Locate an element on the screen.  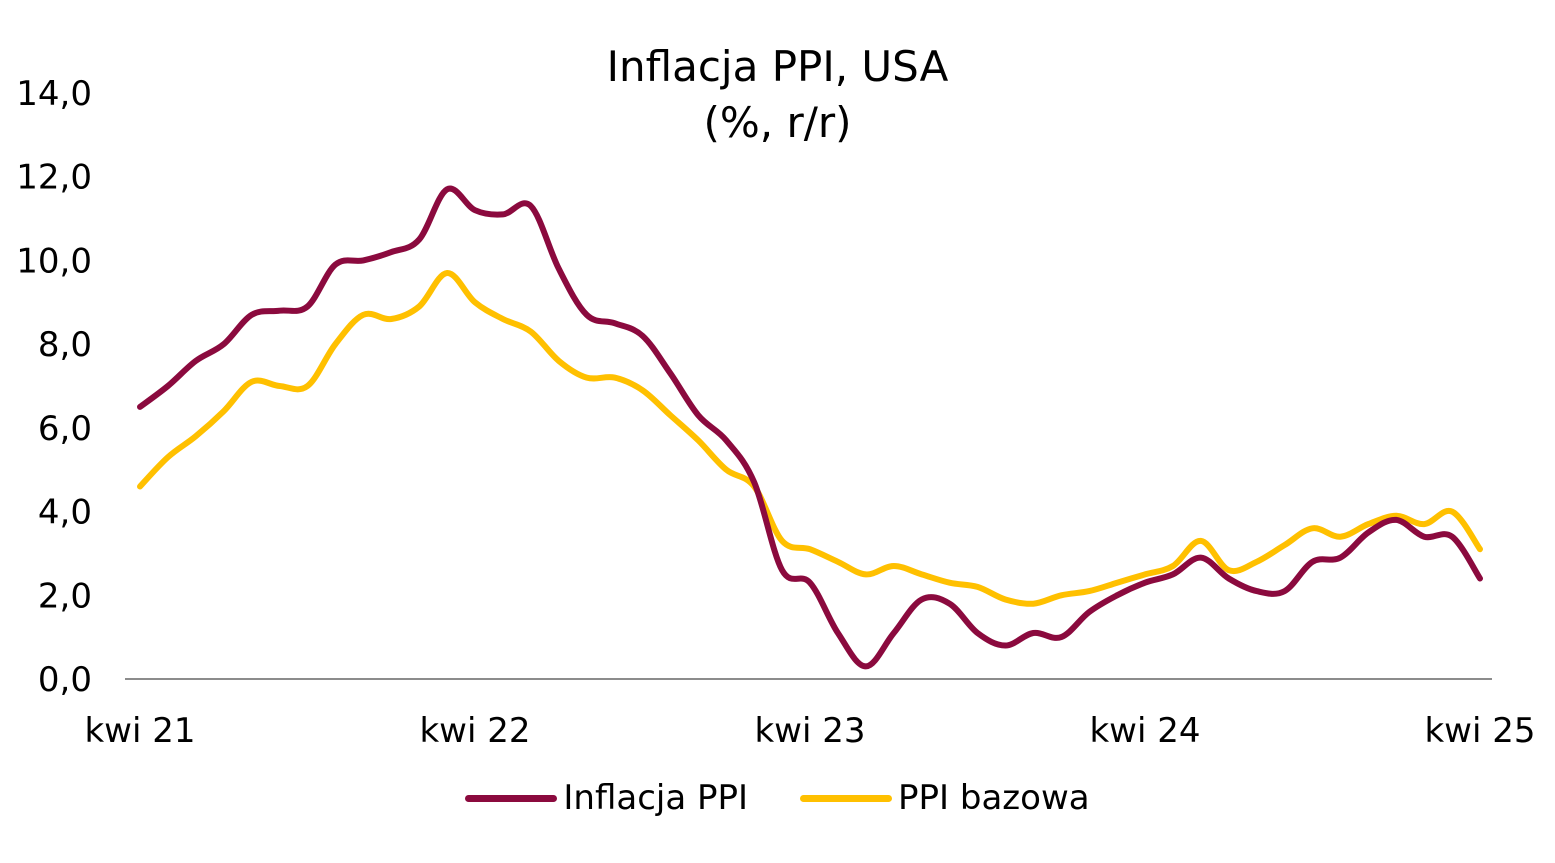
y-tick-label: 12,0 is located at coordinates (54, 178).